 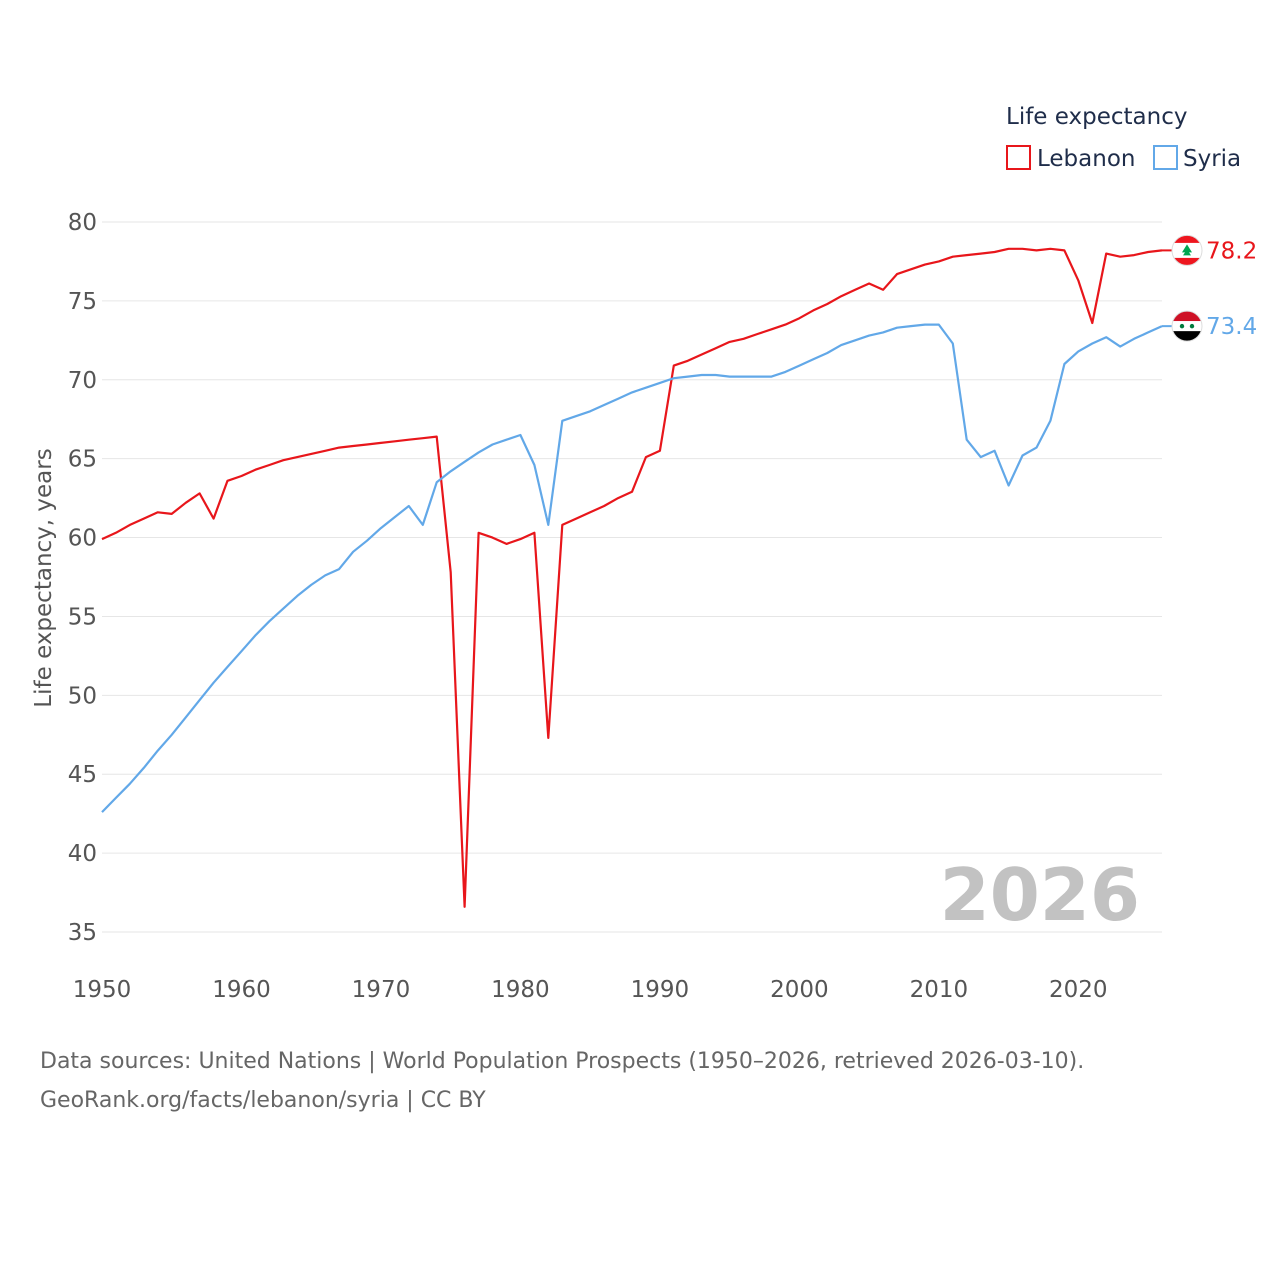 I want to click on end-markers: 78.2 73.4, so click(x=1209, y=288).